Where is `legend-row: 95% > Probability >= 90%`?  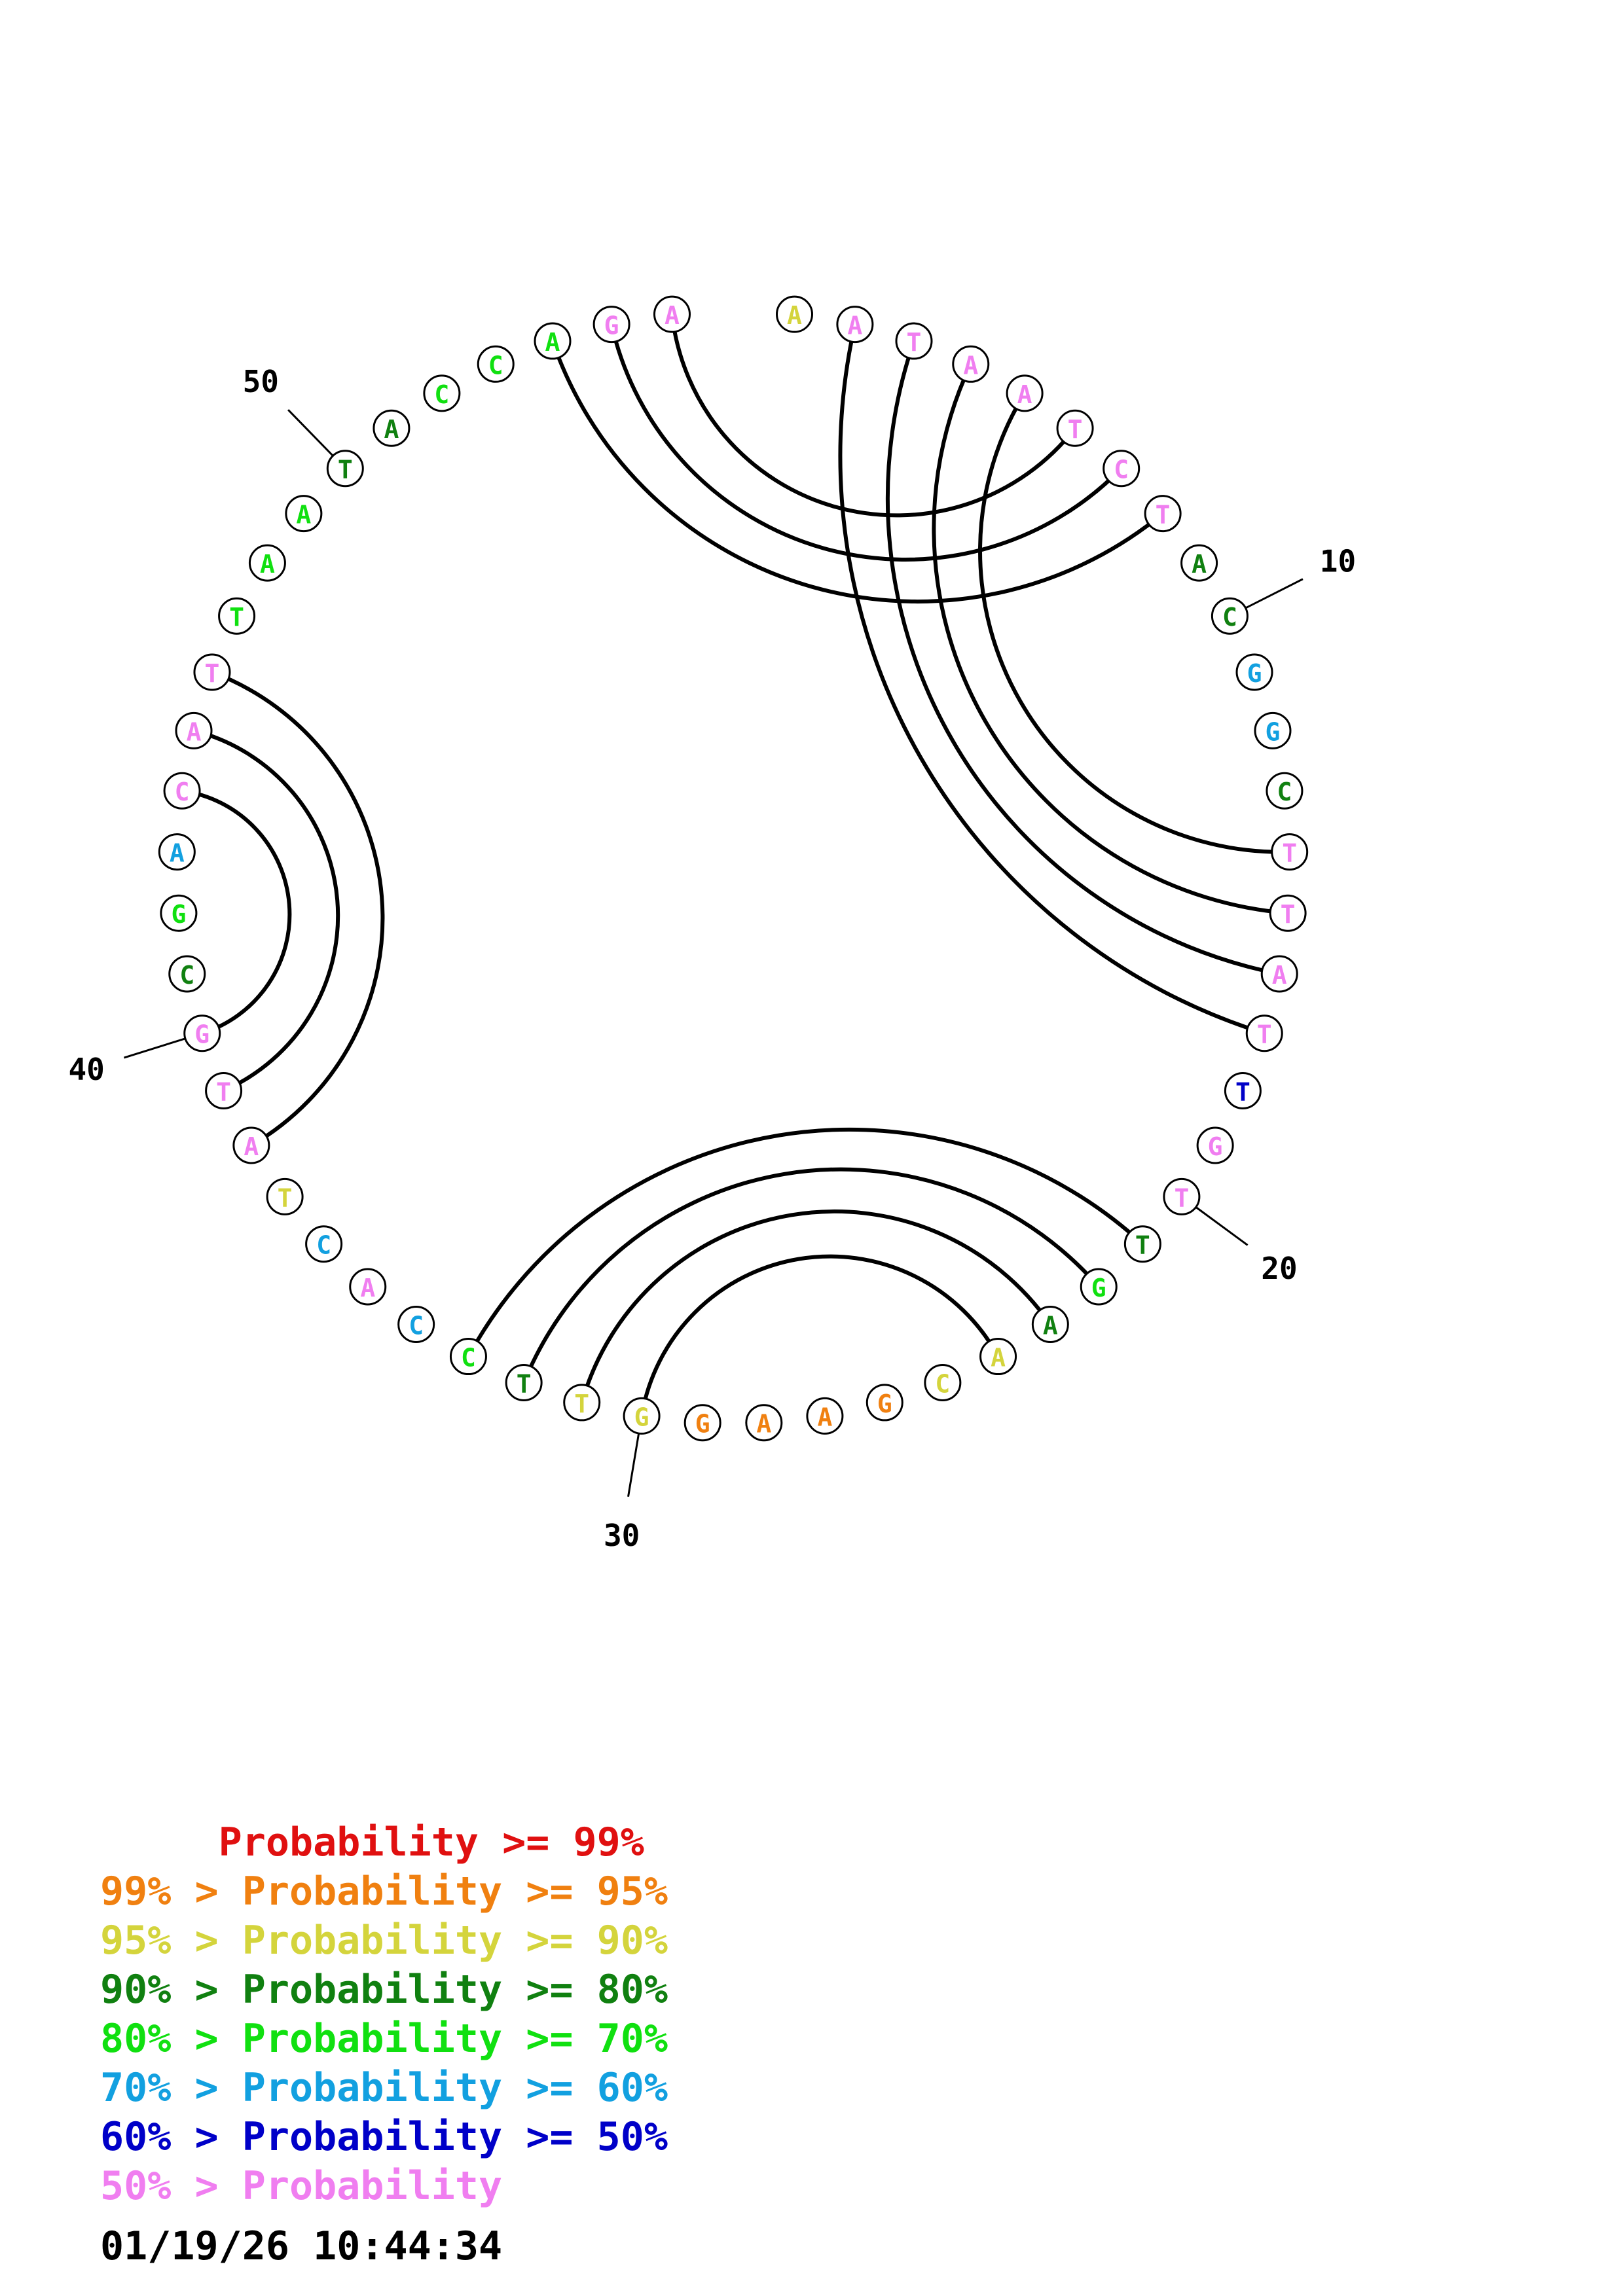
legend-row: 95% > Probability >= 90% is located at coordinates (384, 1941).